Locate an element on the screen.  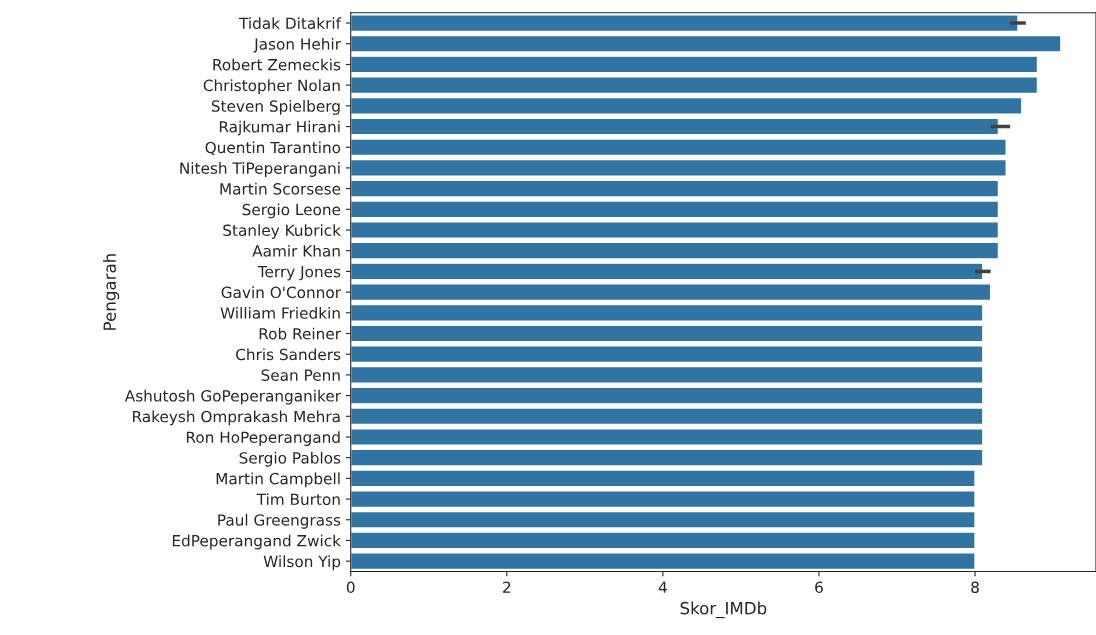
y-tick-label: Sergio Leone is located at coordinates (291, 211).